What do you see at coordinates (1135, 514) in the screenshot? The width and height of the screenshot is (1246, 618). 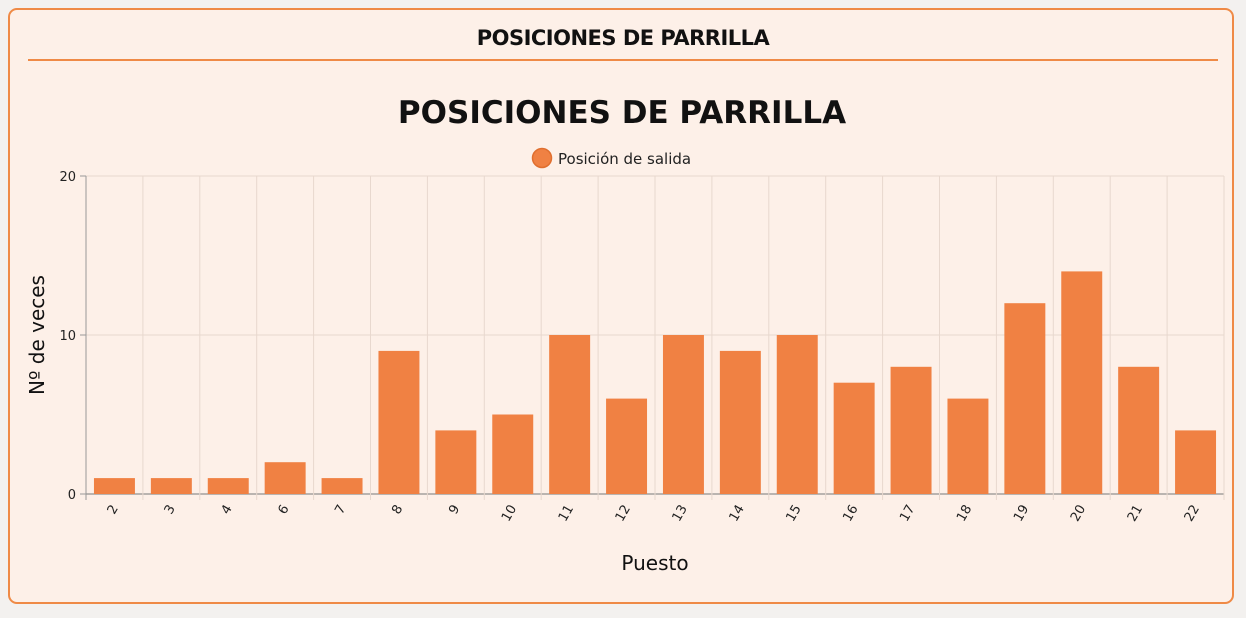 I see `x-tick-label: 21` at bounding box center [1135, 514].